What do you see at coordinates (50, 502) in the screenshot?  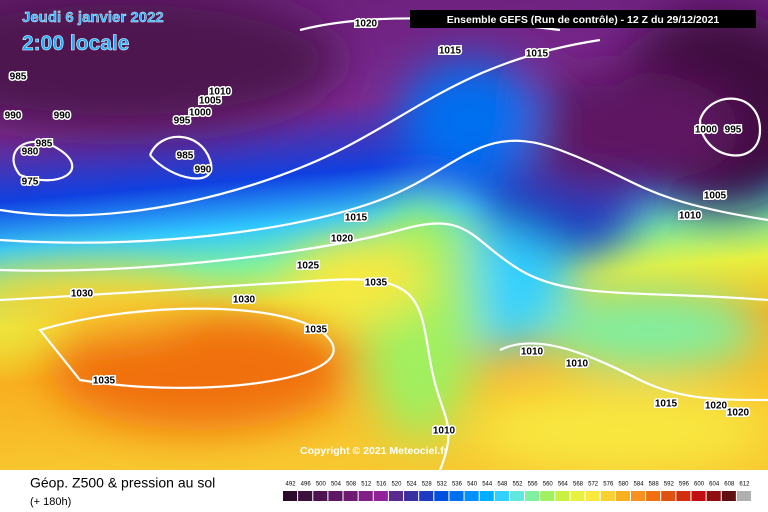 I see `legend-subtitle: (+ 180h)` at bounding box center [50, 502].